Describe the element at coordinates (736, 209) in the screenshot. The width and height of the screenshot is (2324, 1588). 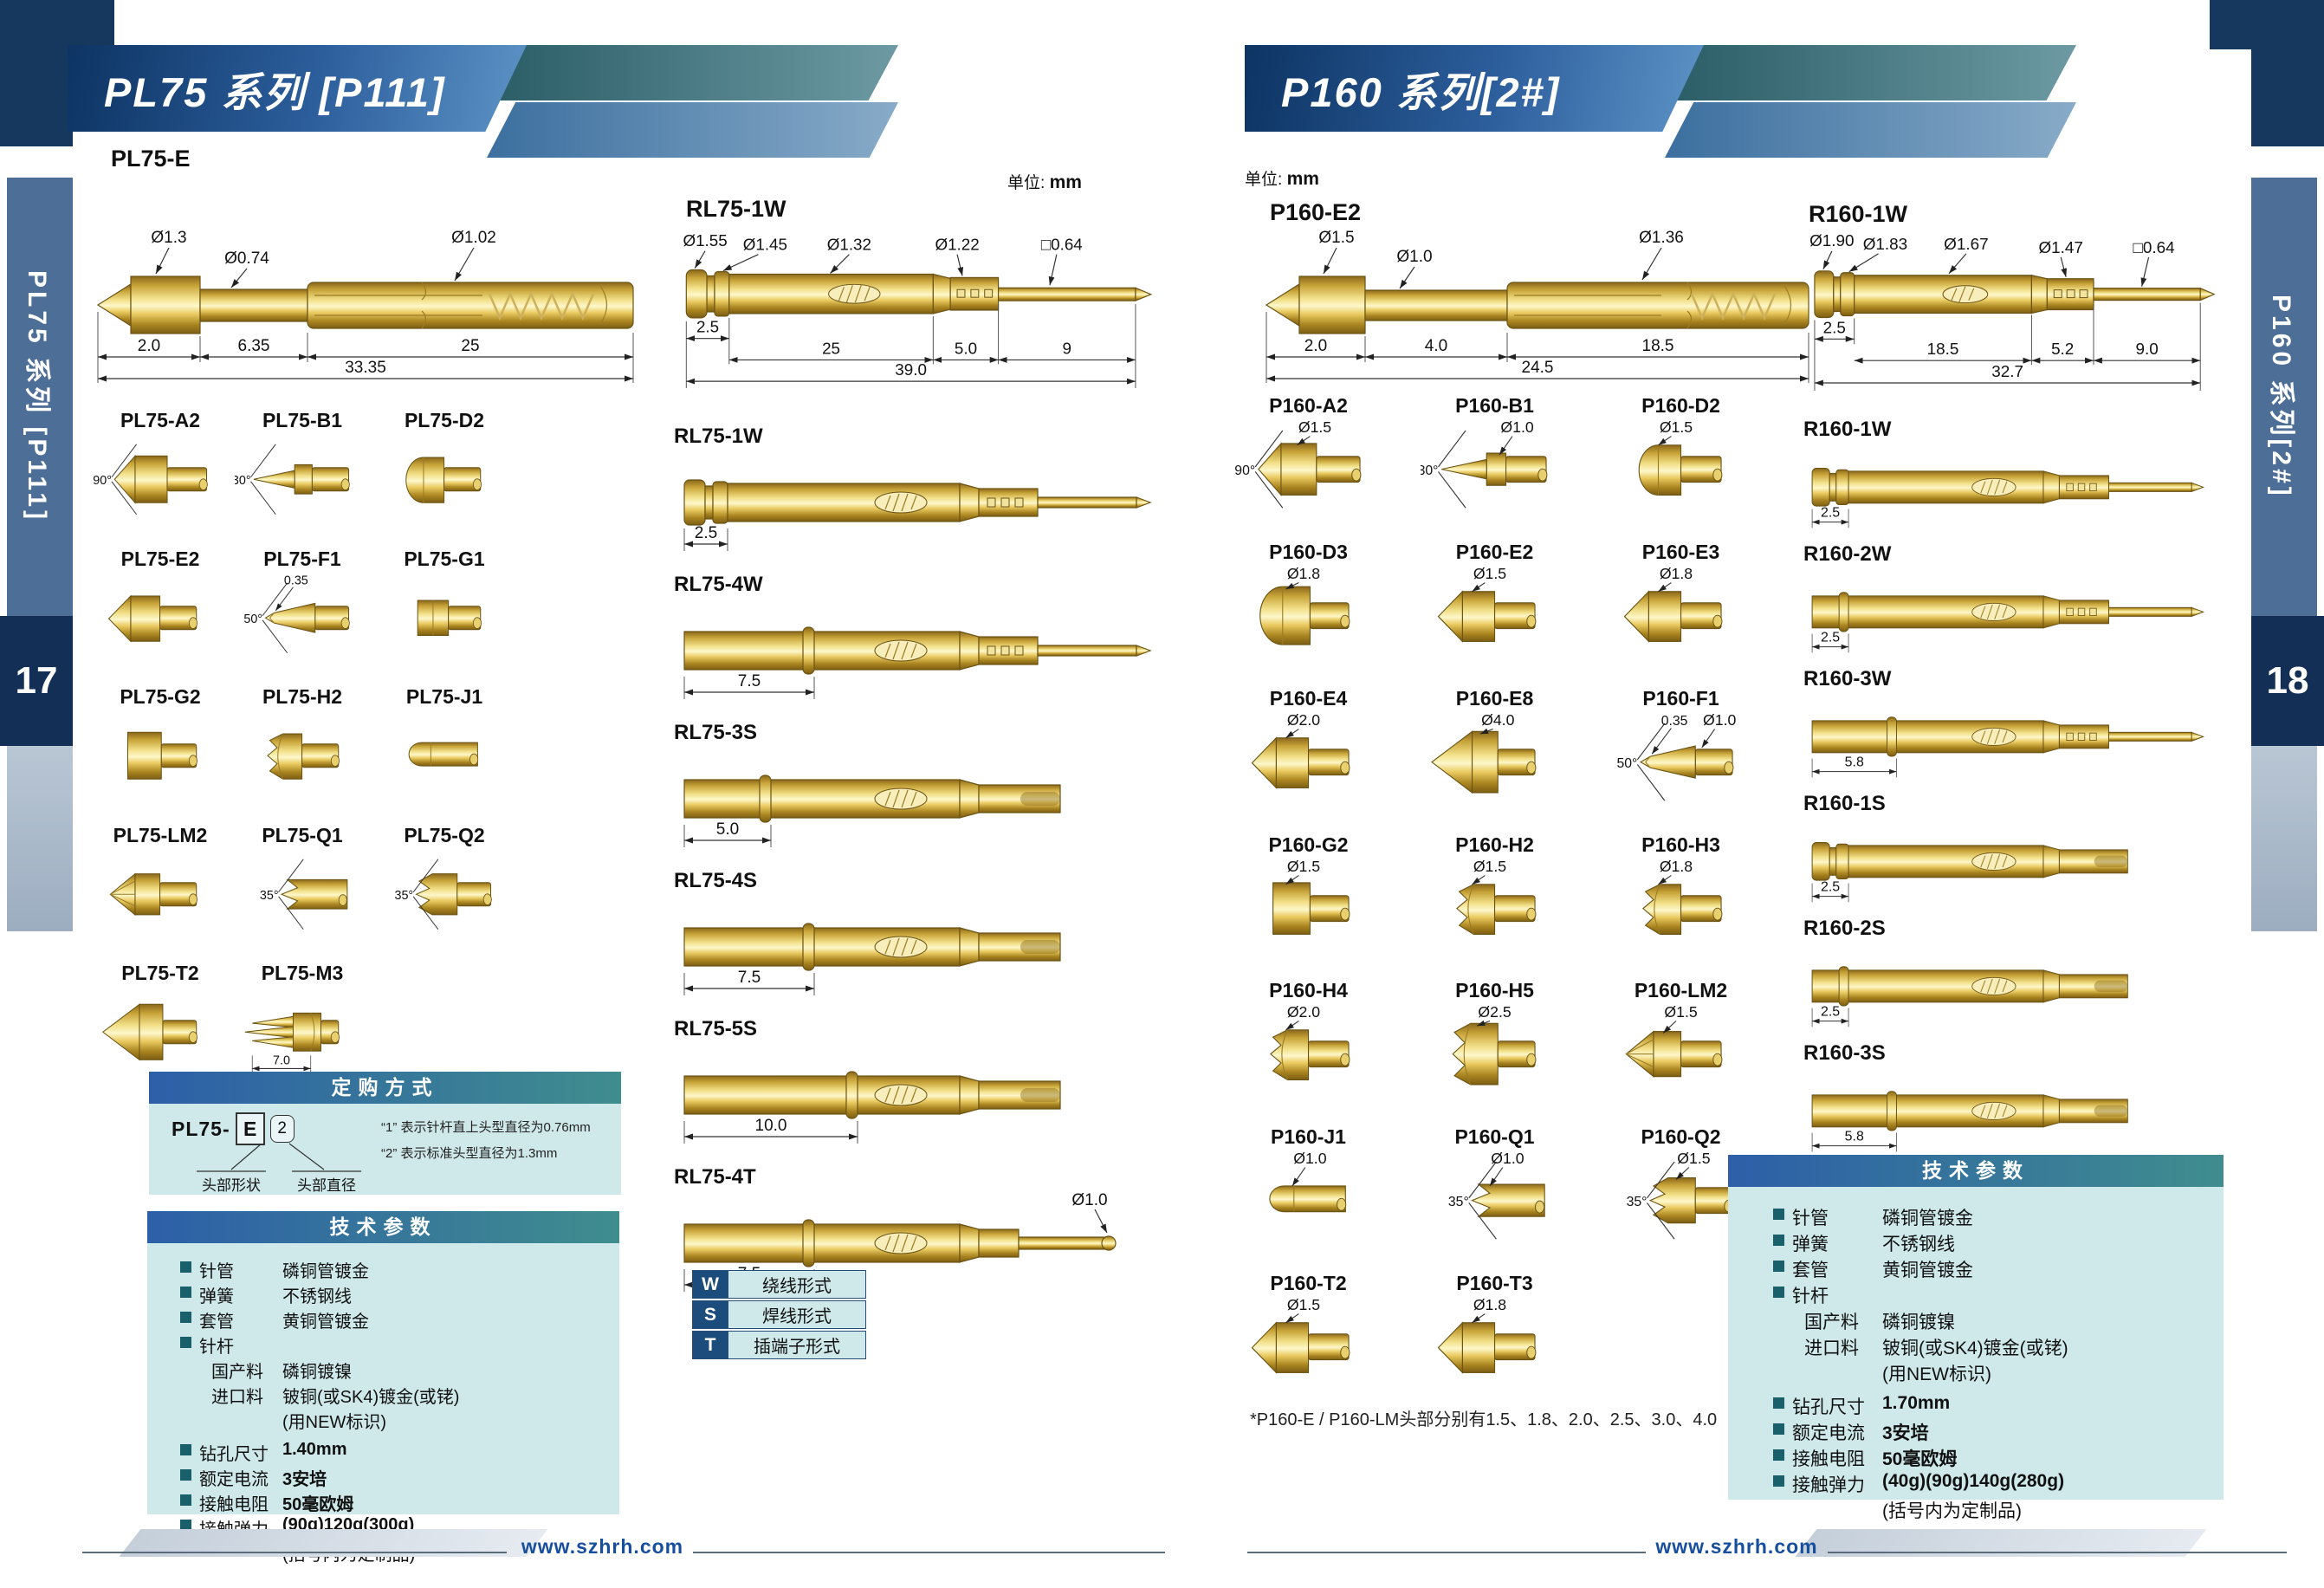
I see `hero-name-rl751w: RL75-1W` at that location.